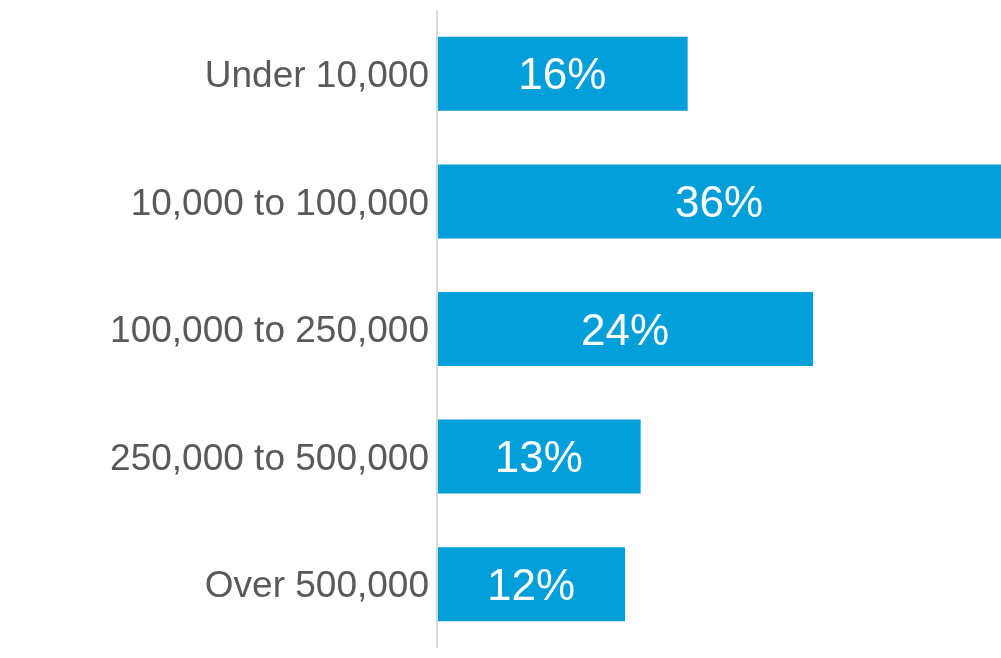 Image resolution: width=1001 pixels, height=658 pixels. Describe the element at coordinates (269, 457) in the screenshot. I see `y-tick-label: 250,000 to 500,000` at that location.